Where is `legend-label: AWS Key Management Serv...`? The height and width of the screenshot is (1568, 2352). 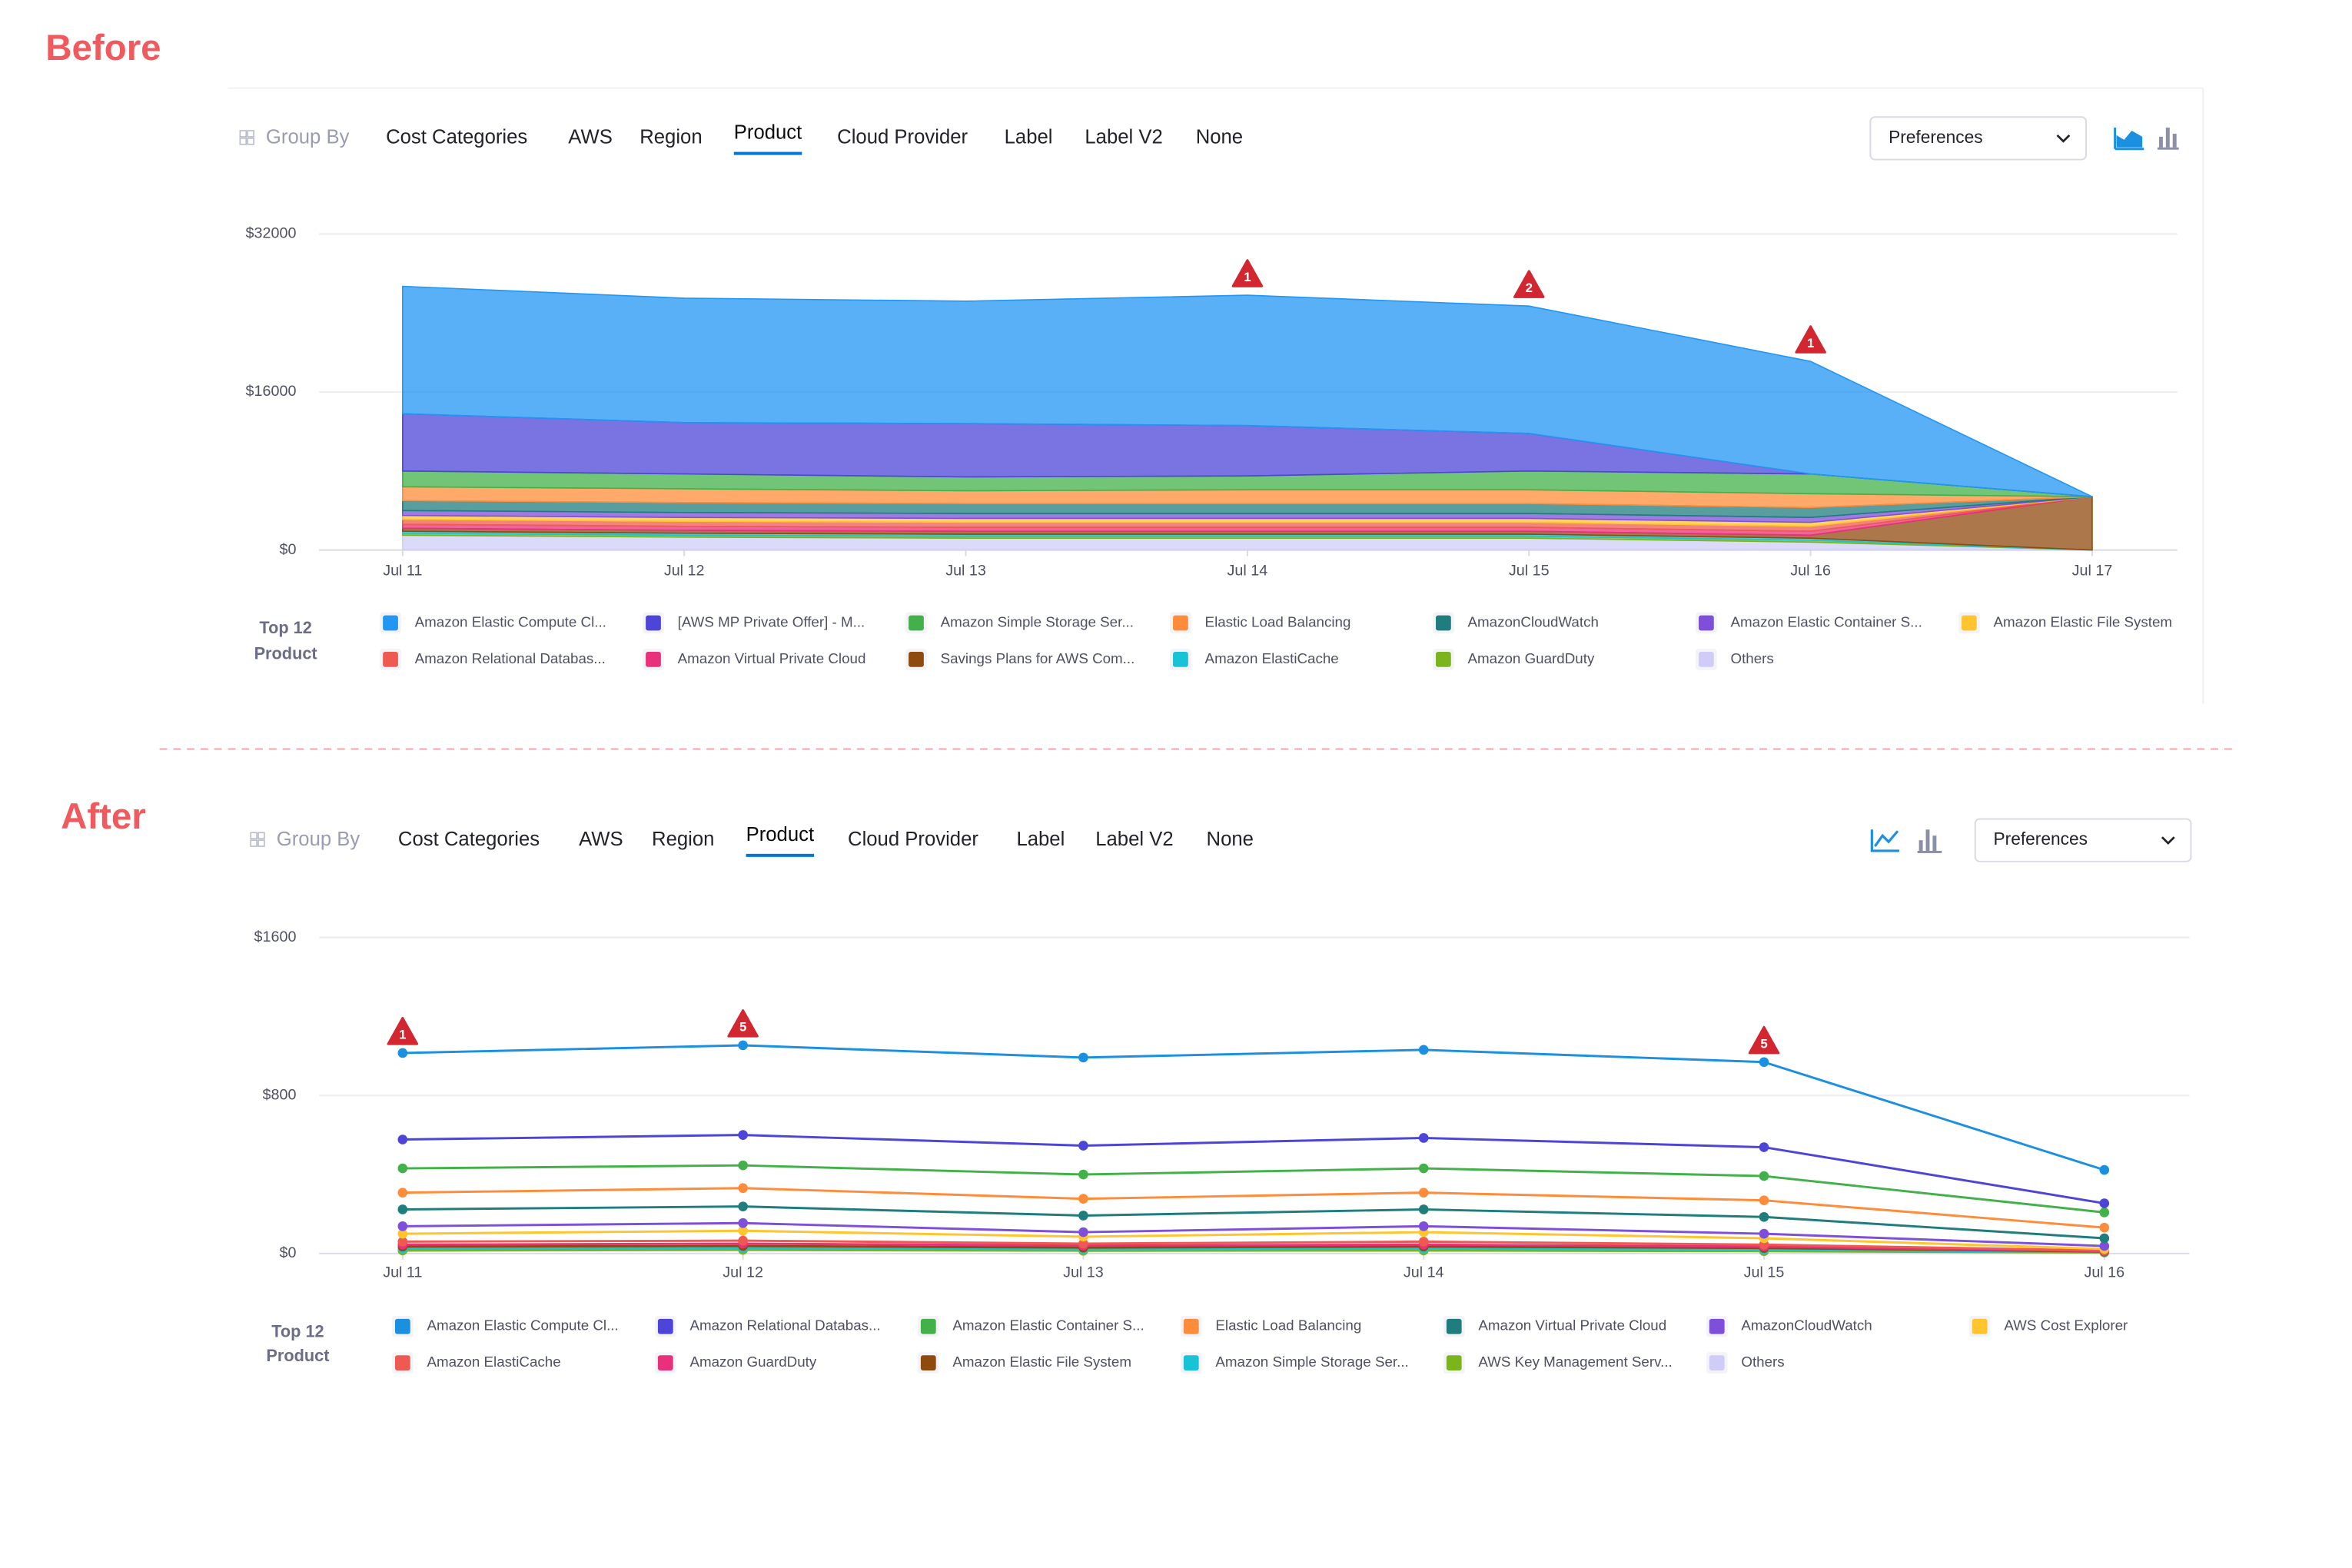
legend-label: AWS Key Management Serv... is located at coordinates (1575, 1362).